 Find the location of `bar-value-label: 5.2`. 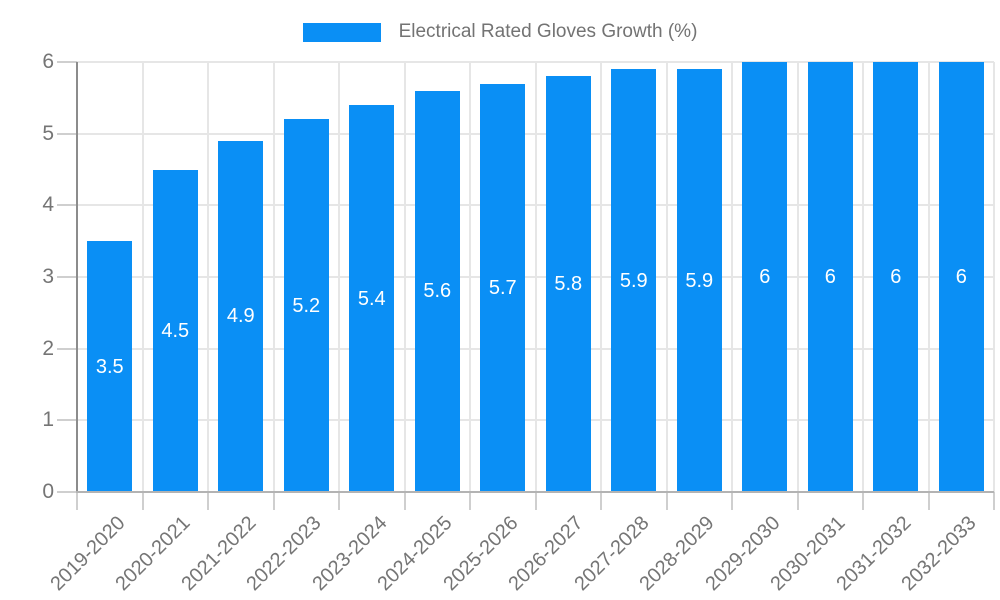

bar-value-label: 5.2 is located at coordinates (306, 305).